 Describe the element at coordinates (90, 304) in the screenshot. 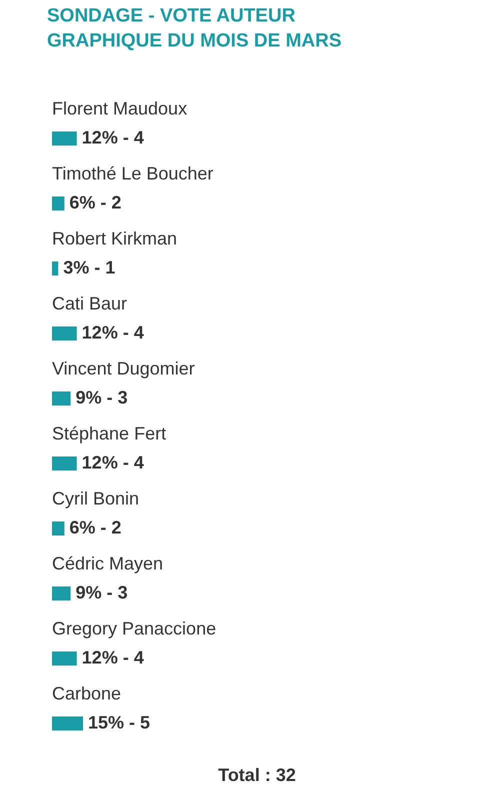

I see `y-tick-label: Cati Baur` at that location.